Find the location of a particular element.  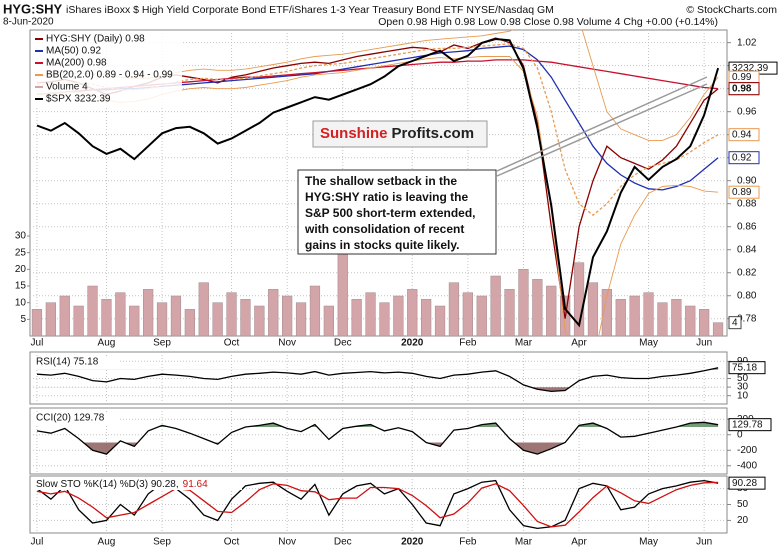

annotation-box is located at coordinates (397, 212).